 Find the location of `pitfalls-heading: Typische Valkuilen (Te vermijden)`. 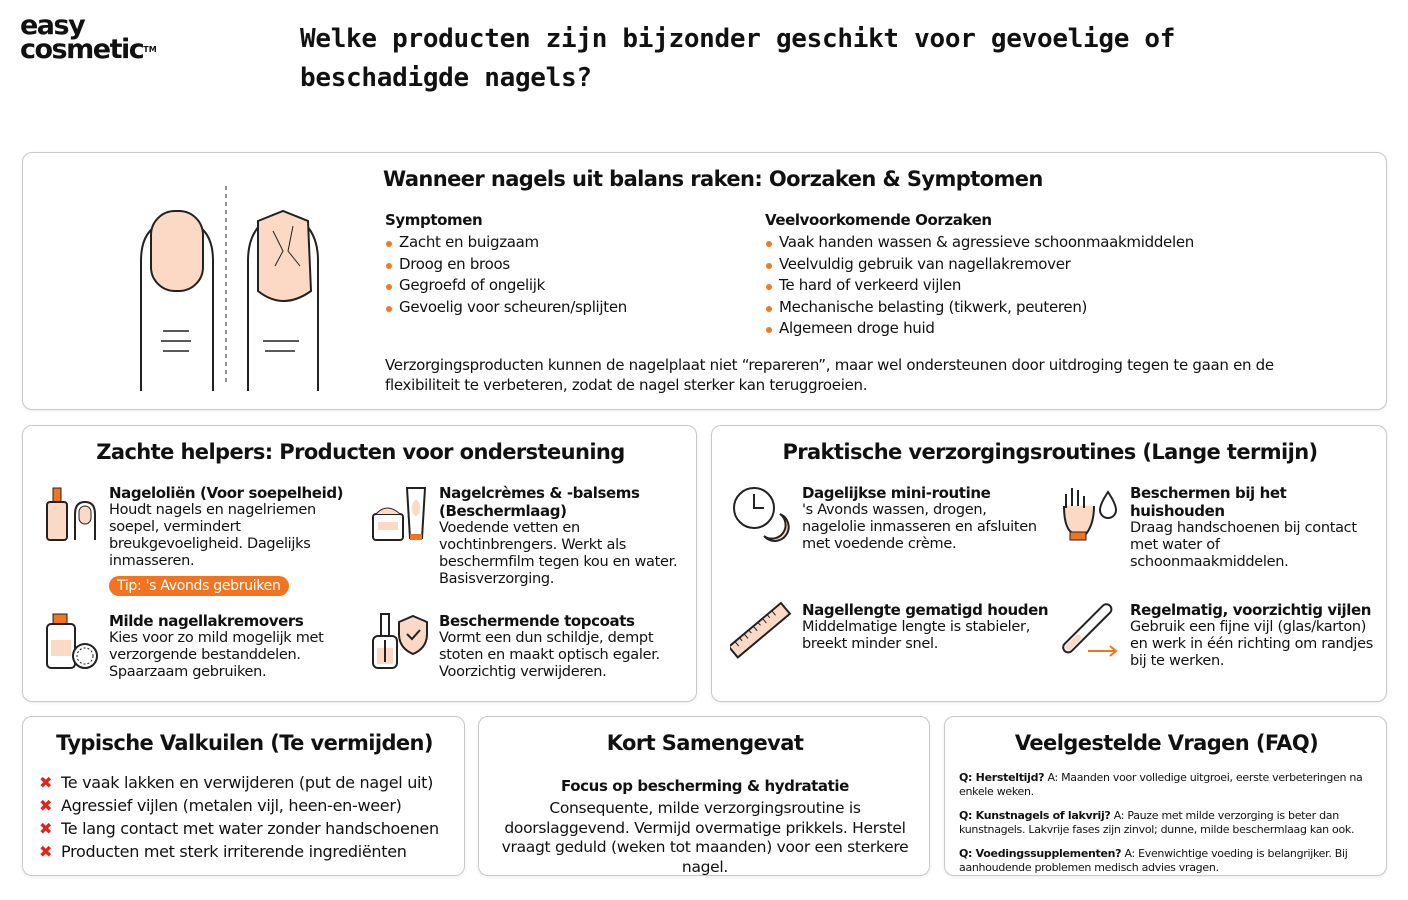

pitfalls-heading: Typische Valkuilen (Te vermijden) is located at coordinates (244, 743).